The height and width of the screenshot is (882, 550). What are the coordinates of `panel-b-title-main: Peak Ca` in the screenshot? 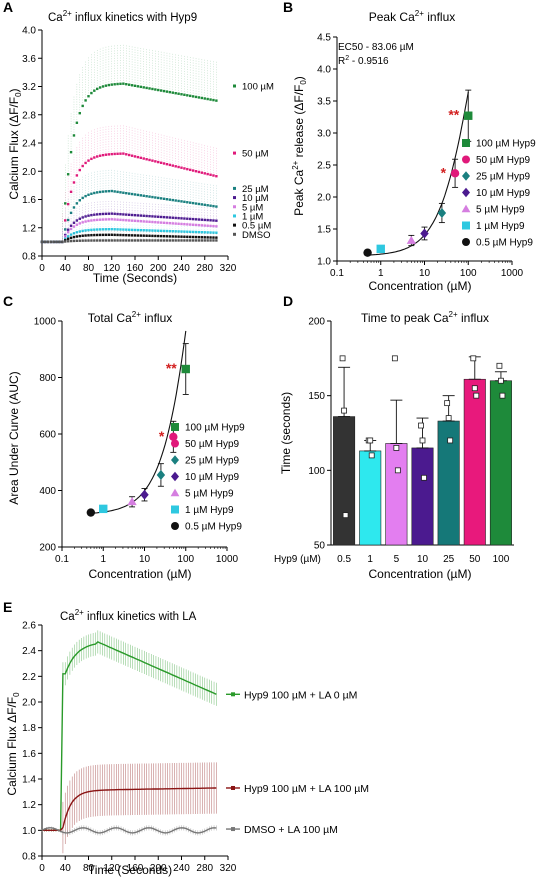 It's located at (392, 17).